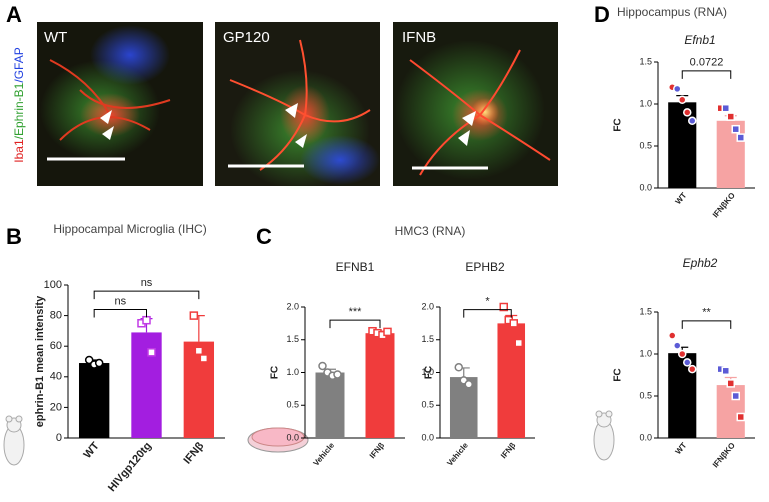  I want to click on panel-title: HMC3 (RNA), so click(430, 231).